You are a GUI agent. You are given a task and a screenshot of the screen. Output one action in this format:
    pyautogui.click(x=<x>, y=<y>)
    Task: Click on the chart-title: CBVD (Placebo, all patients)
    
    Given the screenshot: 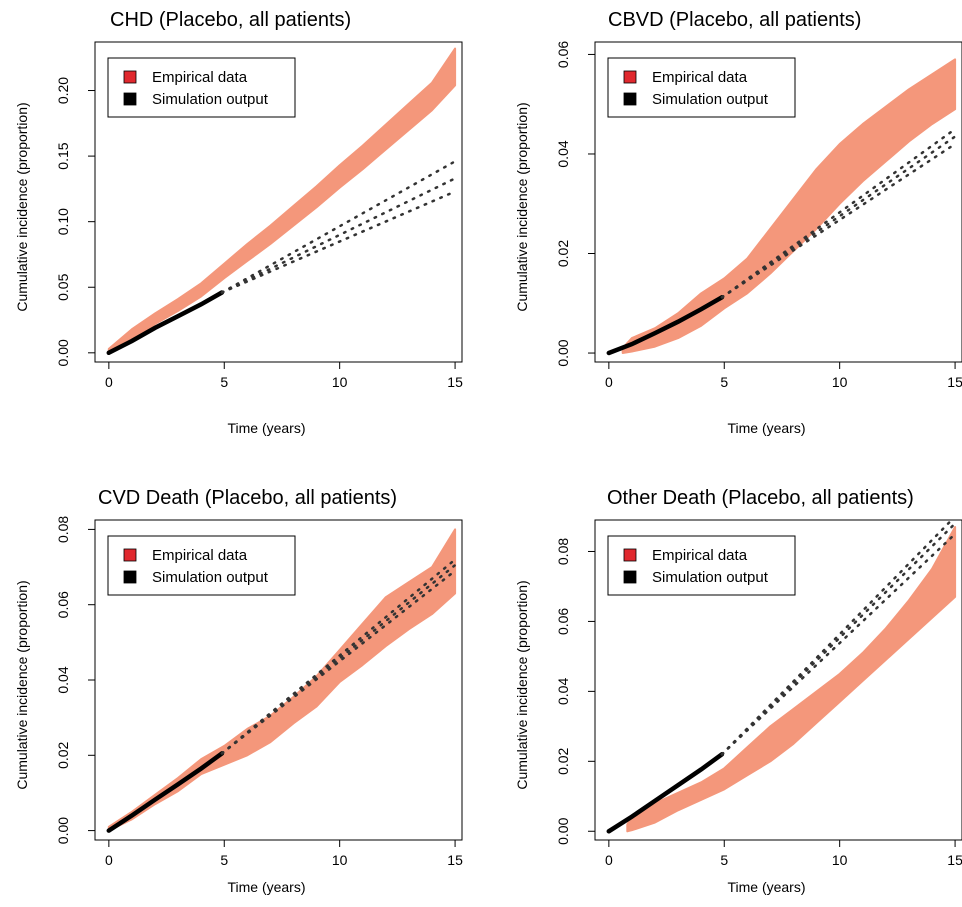 What is the action you would take?
    pyautogui.click(x=734, y=20)
    